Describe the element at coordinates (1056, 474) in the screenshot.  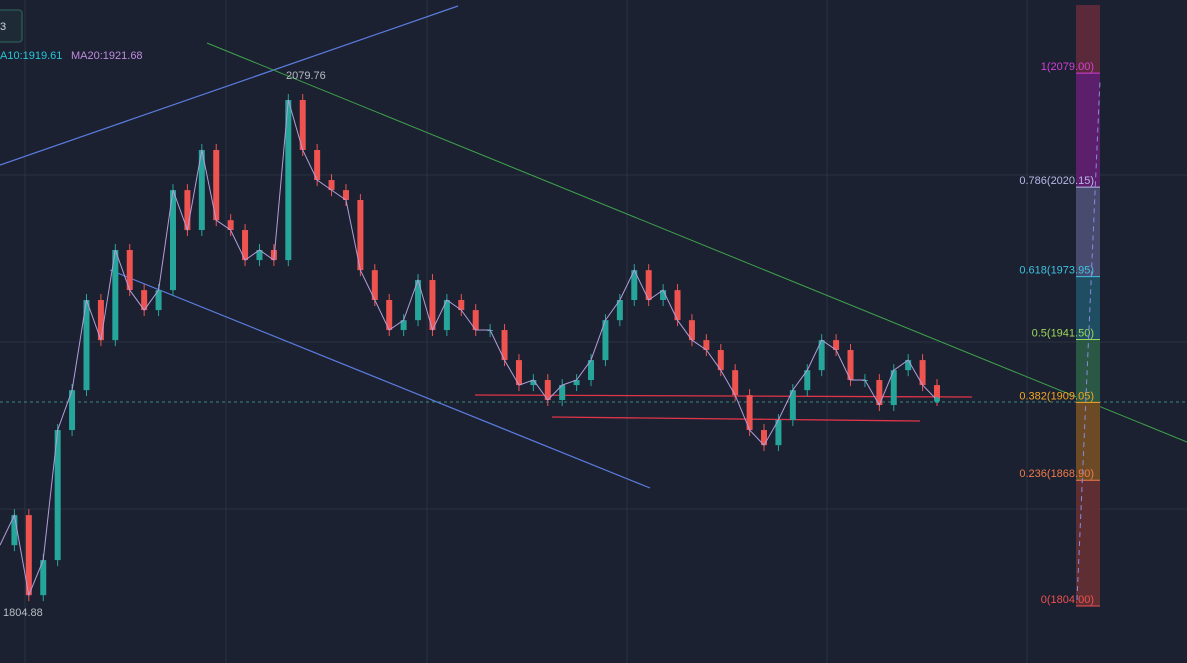
I see `fib-label: 0.236(1868.90)` at that location.